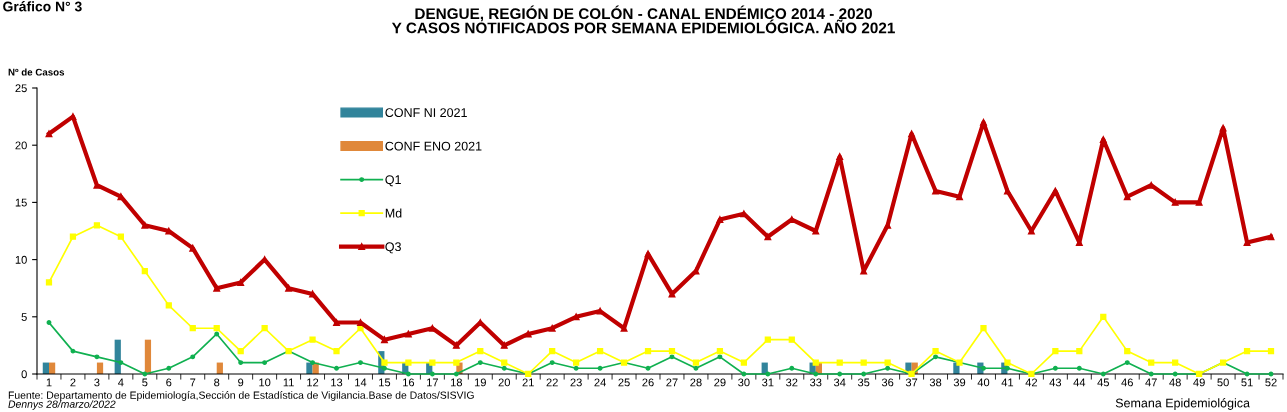 This screenshot has height=412, width=1287. I want to click on x-tick-label: 50, so click(1223, 382).